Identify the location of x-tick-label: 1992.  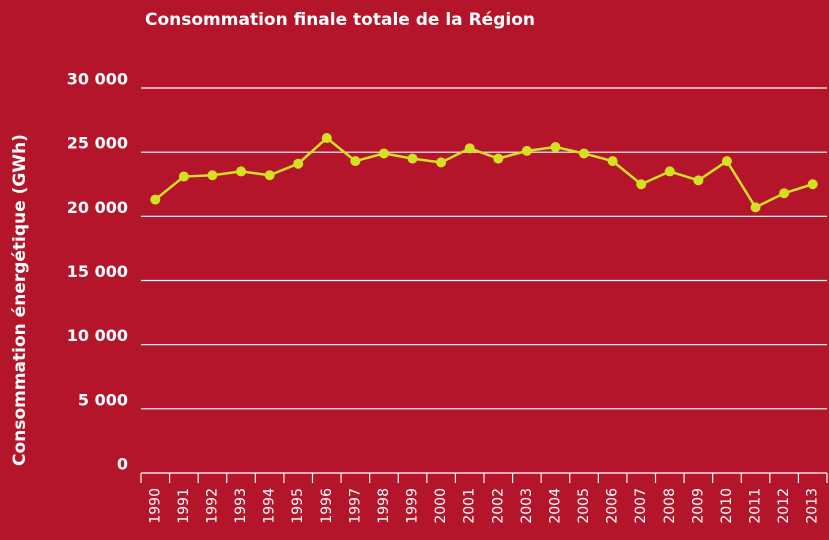
(212, 506).